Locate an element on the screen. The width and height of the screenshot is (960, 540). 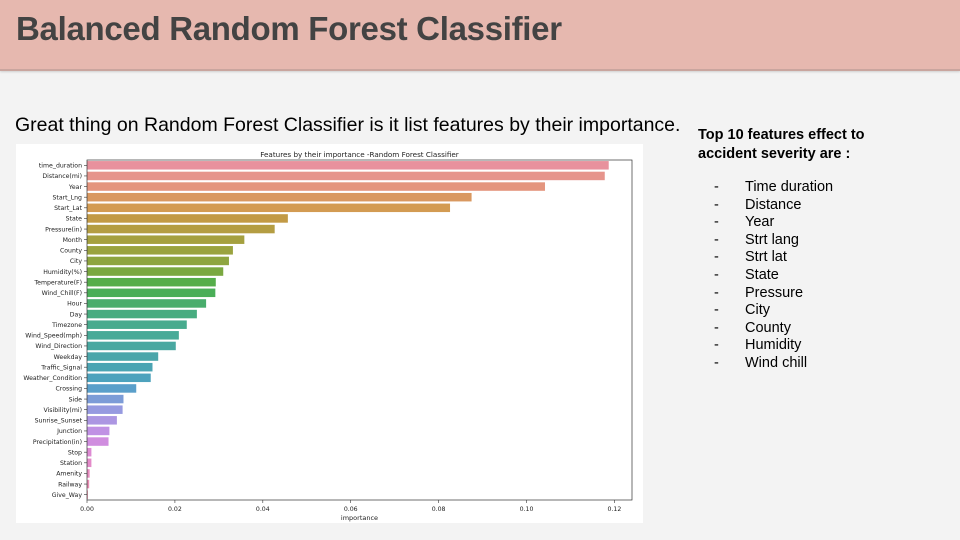
feature-list-item: - Humidity is located at coordinates (773, 346).